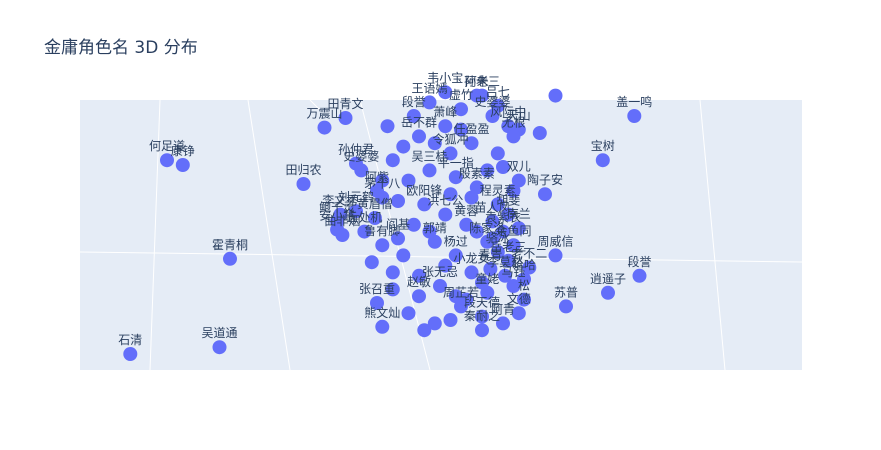  Describe the element at coordinates (324, 114) in the screenshot. I see `point-label: 万震山` at that location.